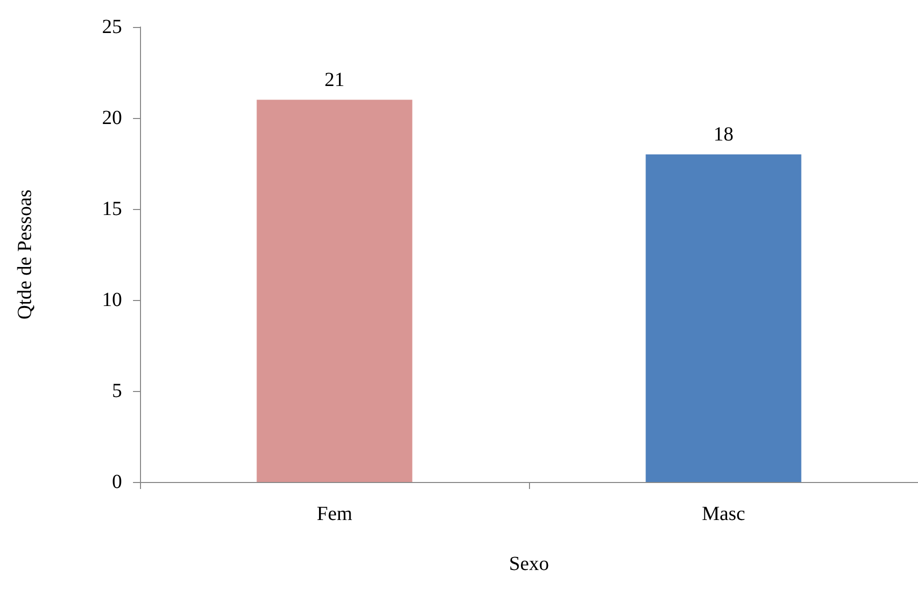 This screenshot has height=592, width=918. What do you see at coordinates (117, 482) in the screenshot?
I see `y-tick-label: 0` at bounding box center [117, 482].